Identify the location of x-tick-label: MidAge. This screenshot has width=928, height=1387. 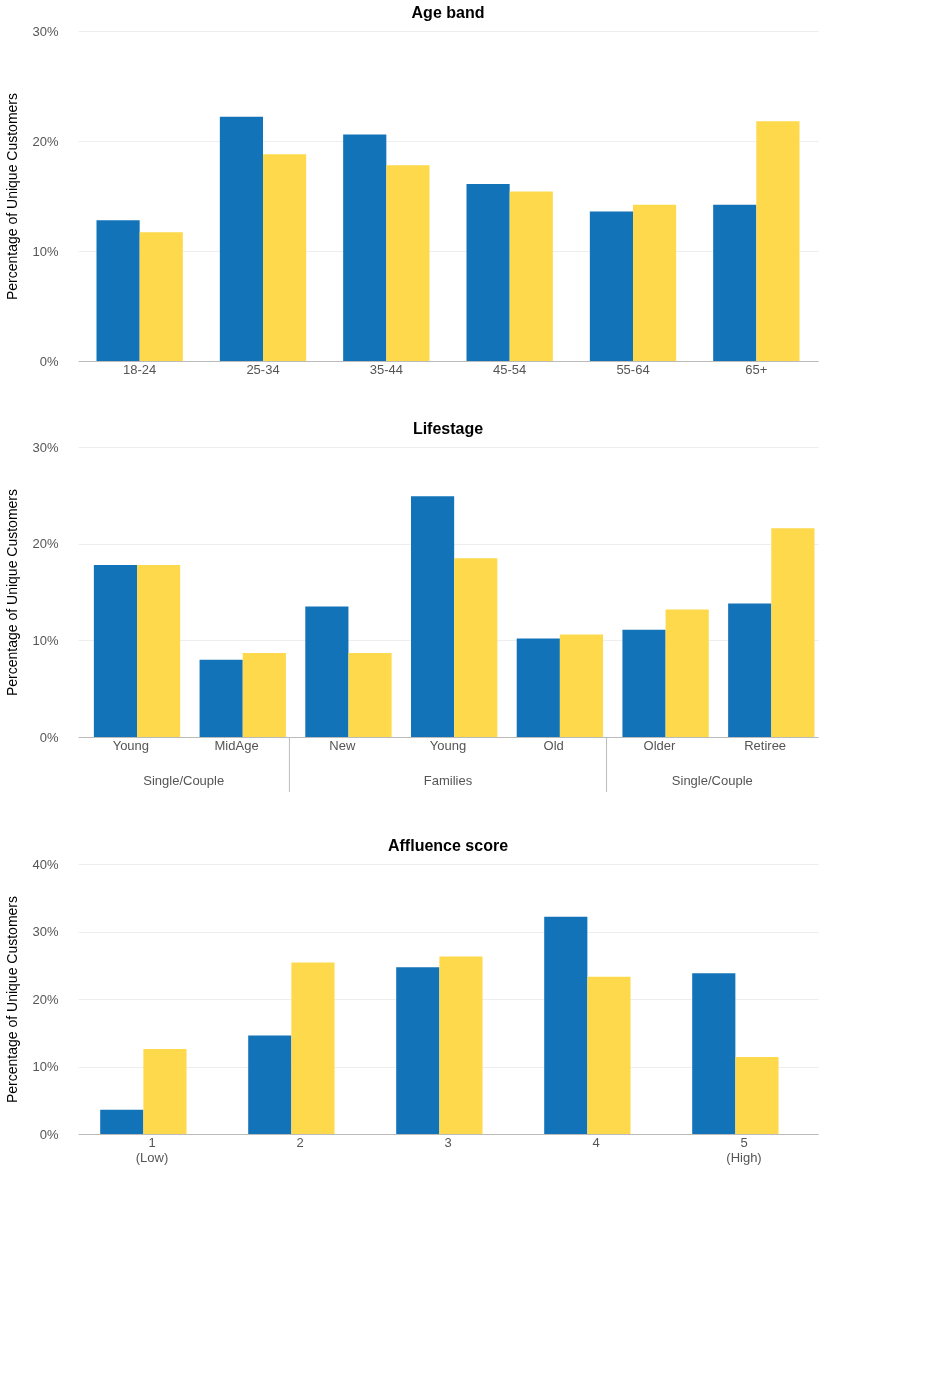
(236, 745).